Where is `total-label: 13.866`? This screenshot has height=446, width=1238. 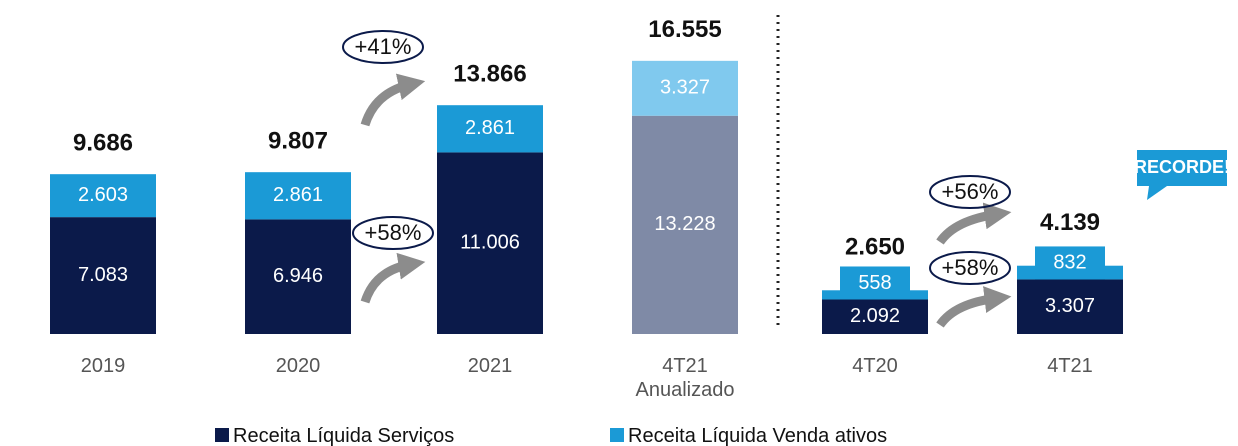 total-label: 13.866 is located at coordinates (489, 74).